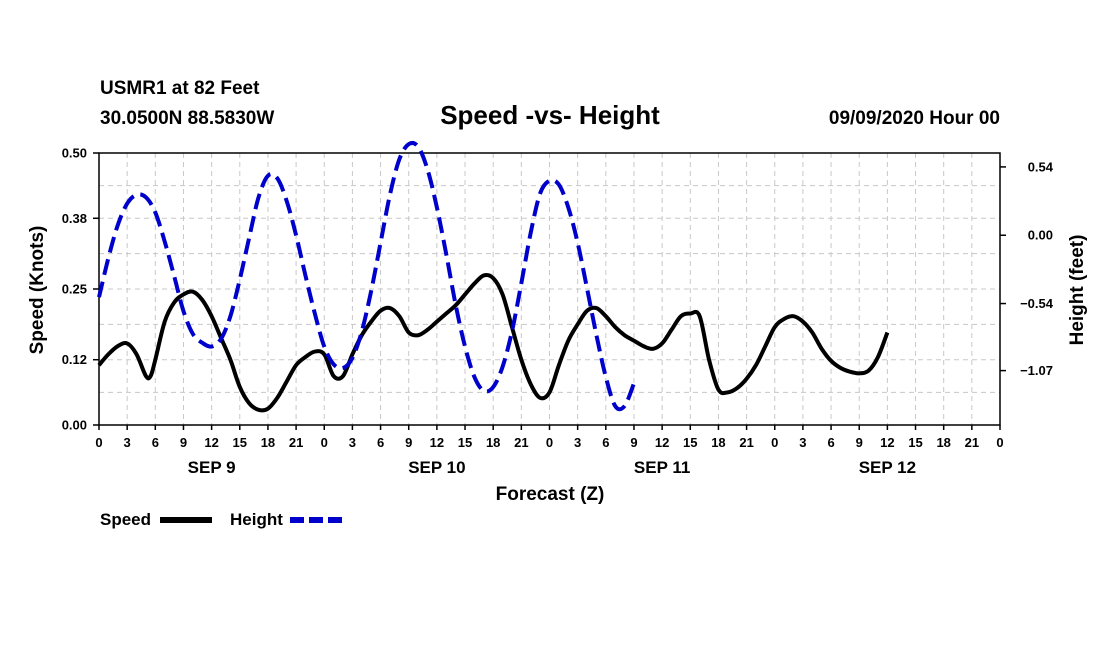 The image size is (1100, 650). What do you see at coordinates (74, 218) in the screenshot?
I see `y-left-tick-label: 0.38` at bounding box center [74, 218].